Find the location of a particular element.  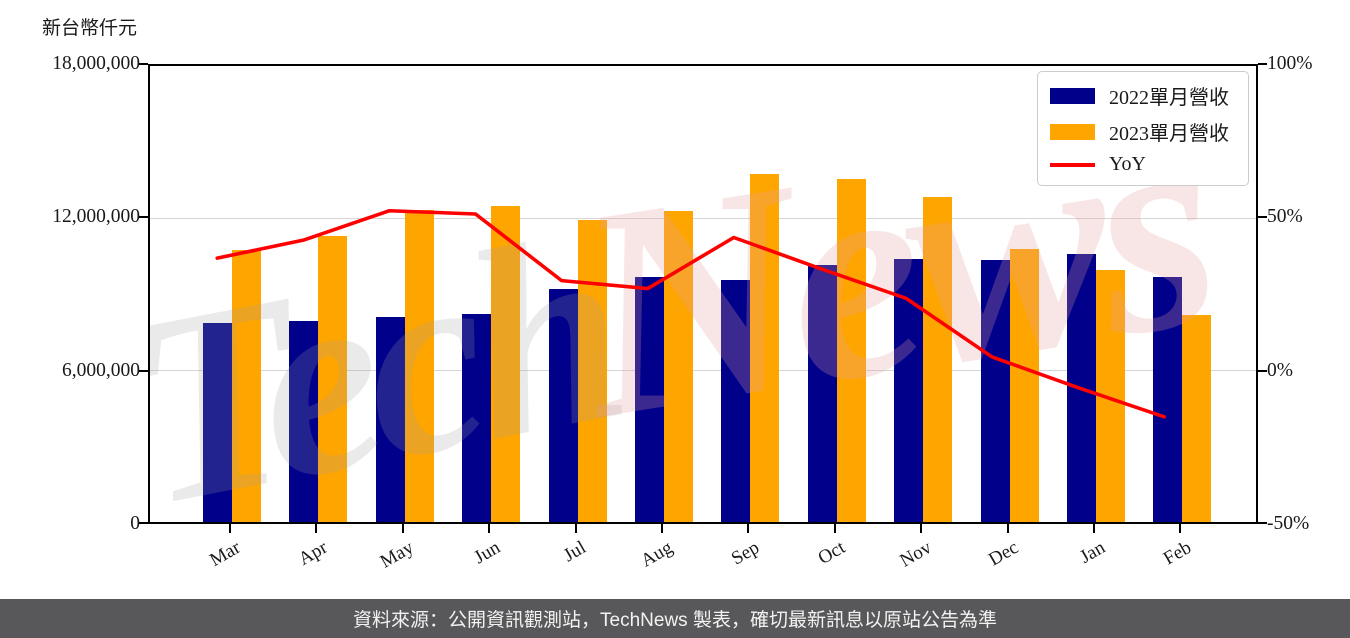

bar-2022-feb is located at coordinates (1168, 399).